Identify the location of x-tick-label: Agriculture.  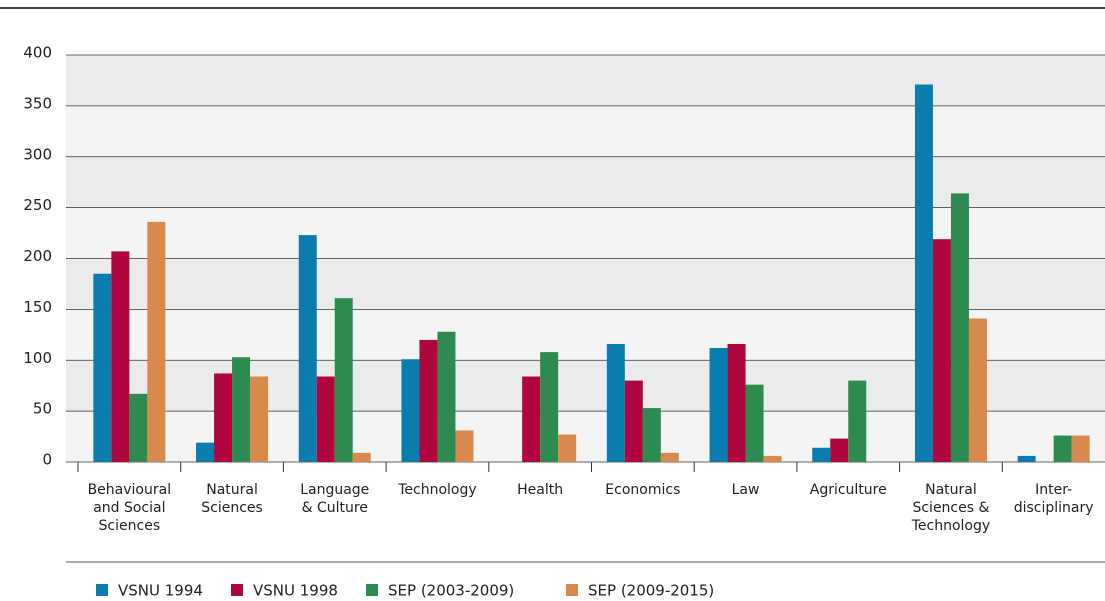
(848, 490).